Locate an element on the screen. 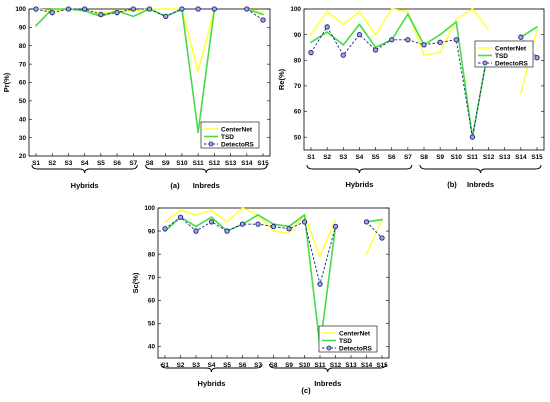  x-tick-label: S10 is located at coordinates (182, 163).